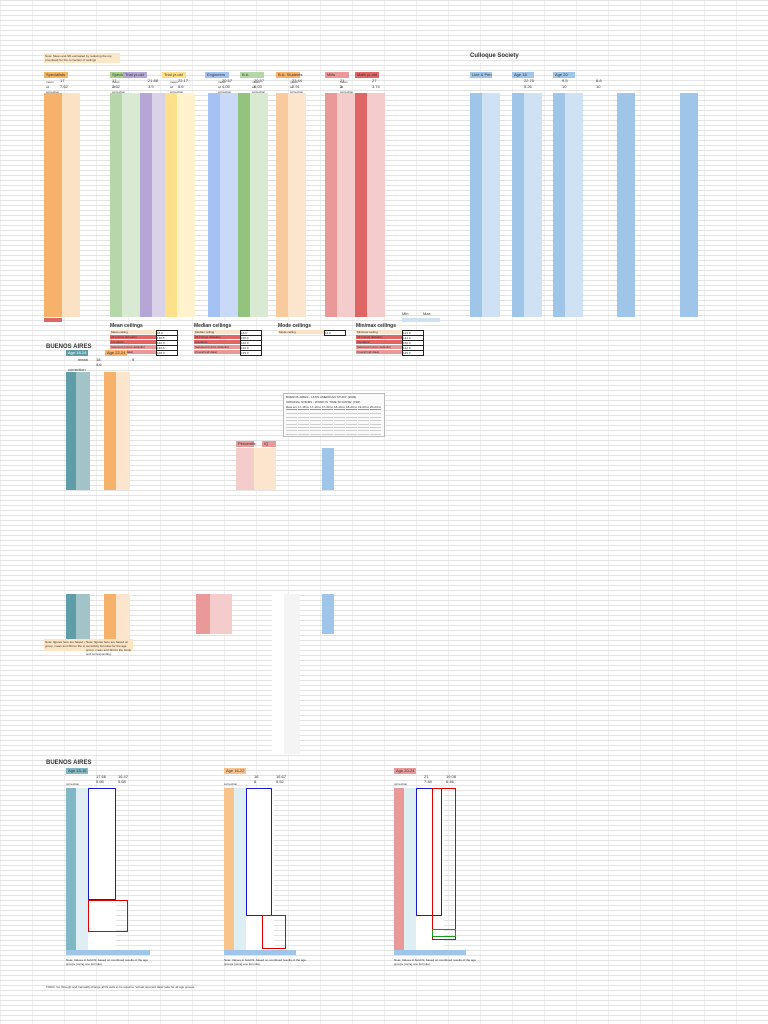 The image size is (768, 1024). What do you see at coordinates (351, 407) in the screenshot?
I see `norms-header-cell: 18-20 totals` at bounding box center [351, 407].